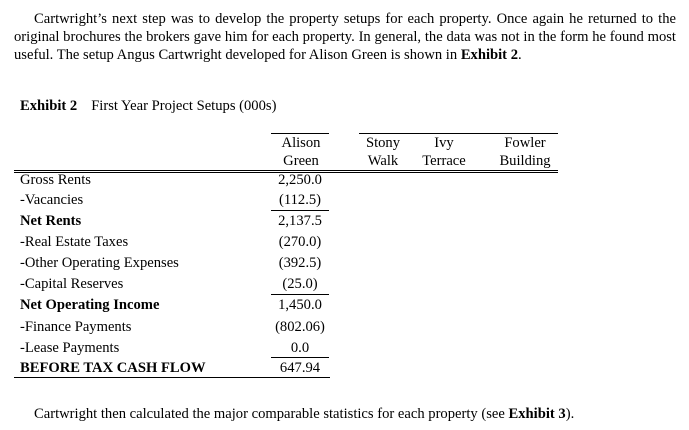  What do you see at coordinates (300, 263) in the screenshot?
I see `row-value-other-operating-expenses: (392.5)` at bounding box center [300, 263].